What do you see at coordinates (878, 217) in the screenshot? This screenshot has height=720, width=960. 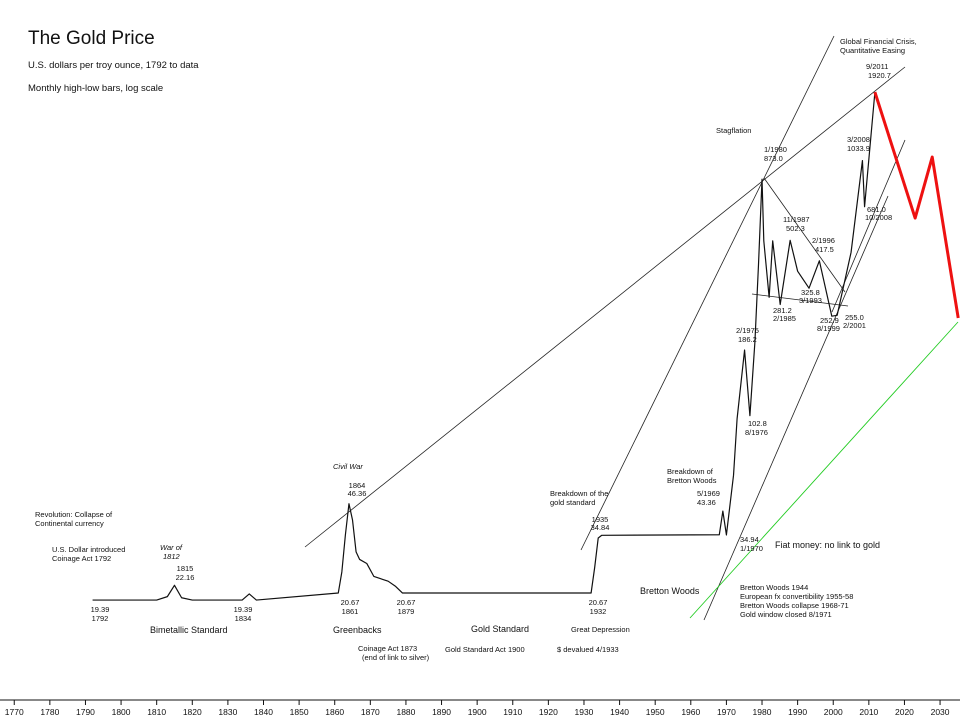 I see `annotation: 10/2008` at bounding box center [878, 217].